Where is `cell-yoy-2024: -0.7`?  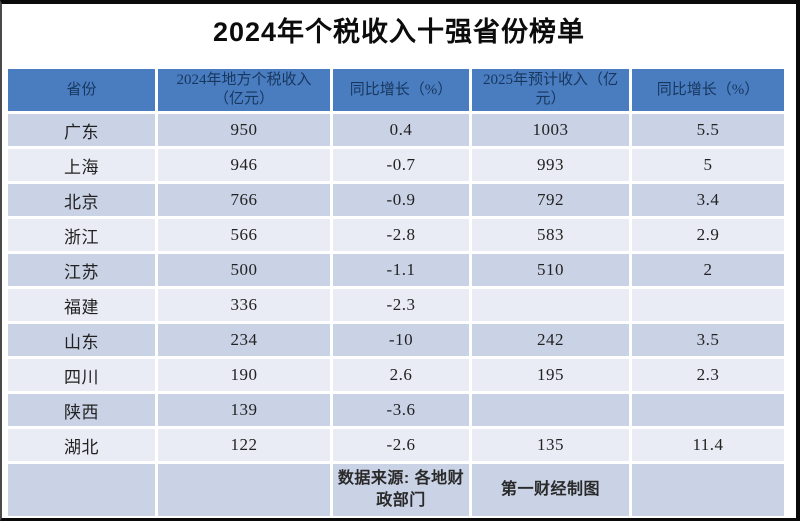 cell-yoy-2024: -0.7 is located at coordinates (401, 165).